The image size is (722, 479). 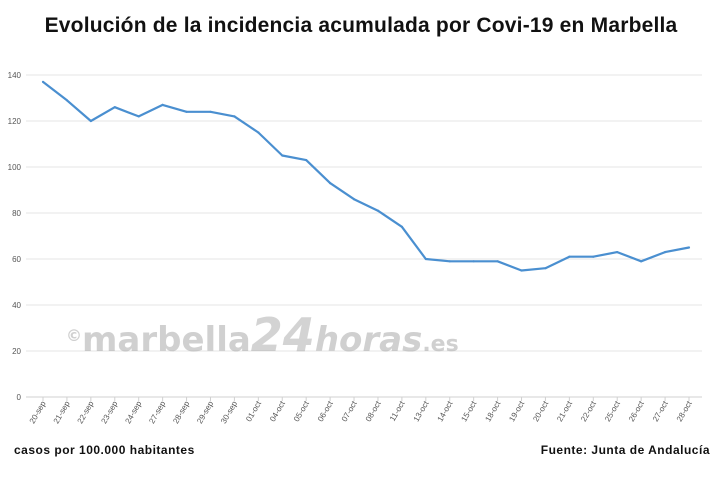 I want to click on x-tick-label: 11-oct, so click(x=397, y=411).